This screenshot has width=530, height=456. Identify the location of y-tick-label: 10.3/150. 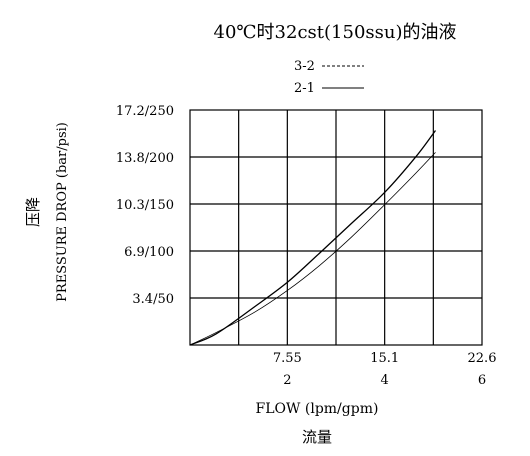
(145, 205).